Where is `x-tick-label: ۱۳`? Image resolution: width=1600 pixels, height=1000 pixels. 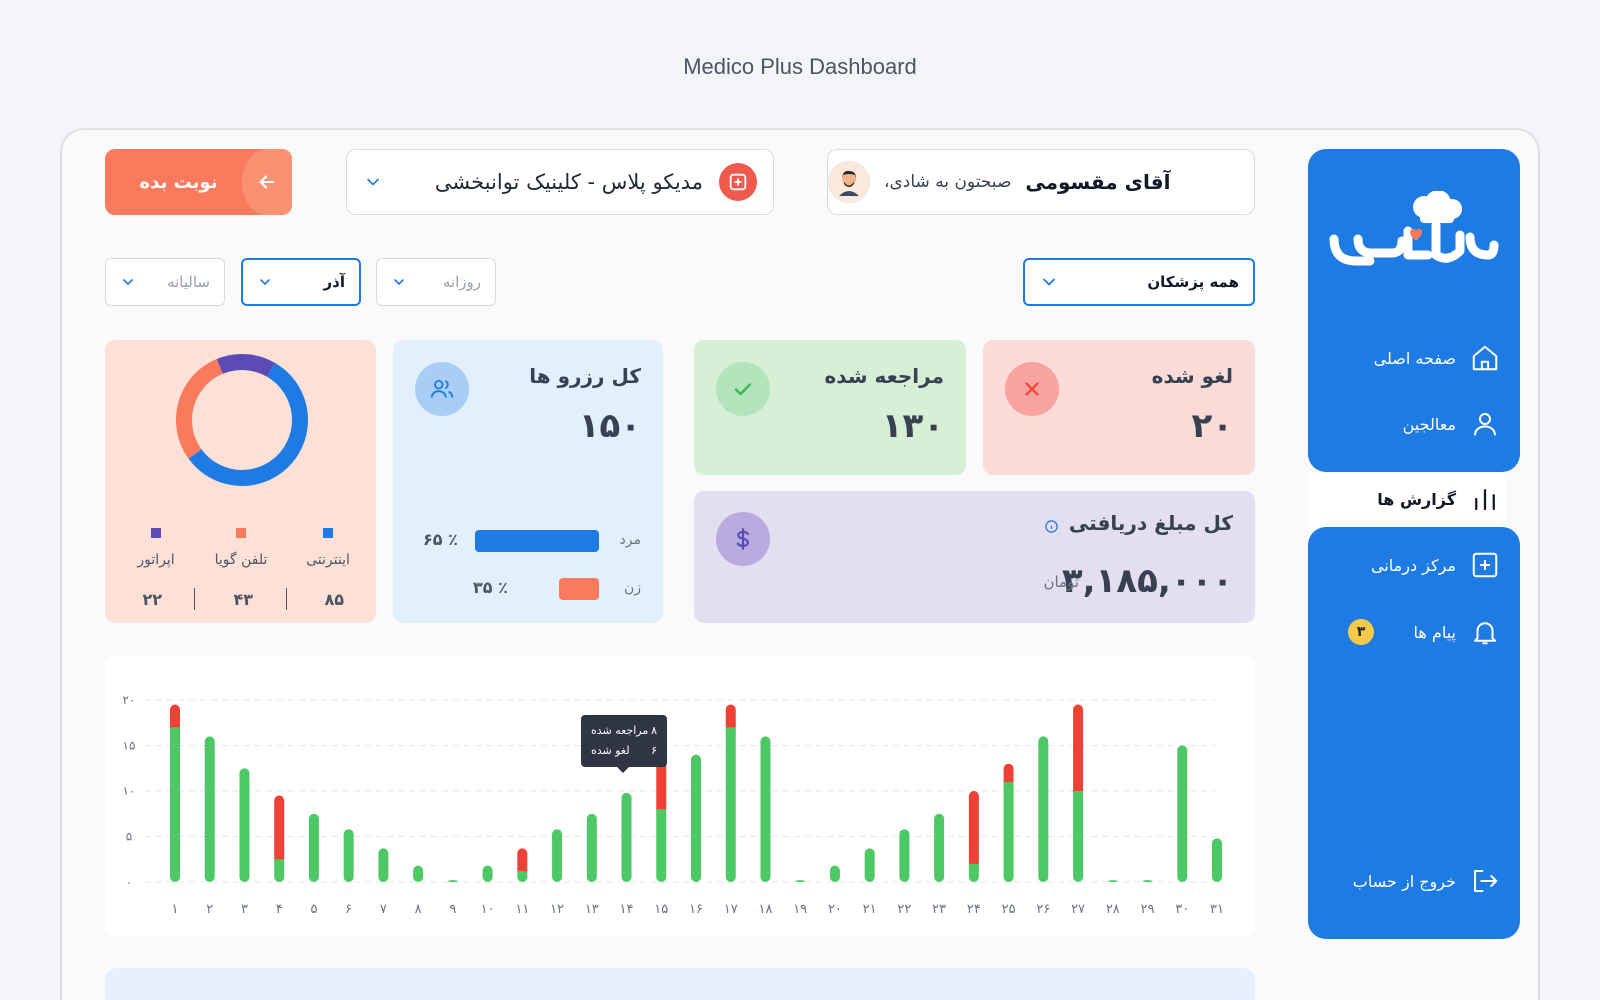
x-tick-label: ۱۳ is located at coordinates (592, 909).